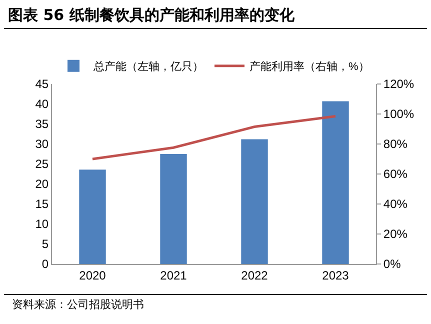  What do you see at coordinates (148, 67) in the screenshot?
I see `legend-label: 总产能（左轴，亿只）` at bounding box center [148, 67].